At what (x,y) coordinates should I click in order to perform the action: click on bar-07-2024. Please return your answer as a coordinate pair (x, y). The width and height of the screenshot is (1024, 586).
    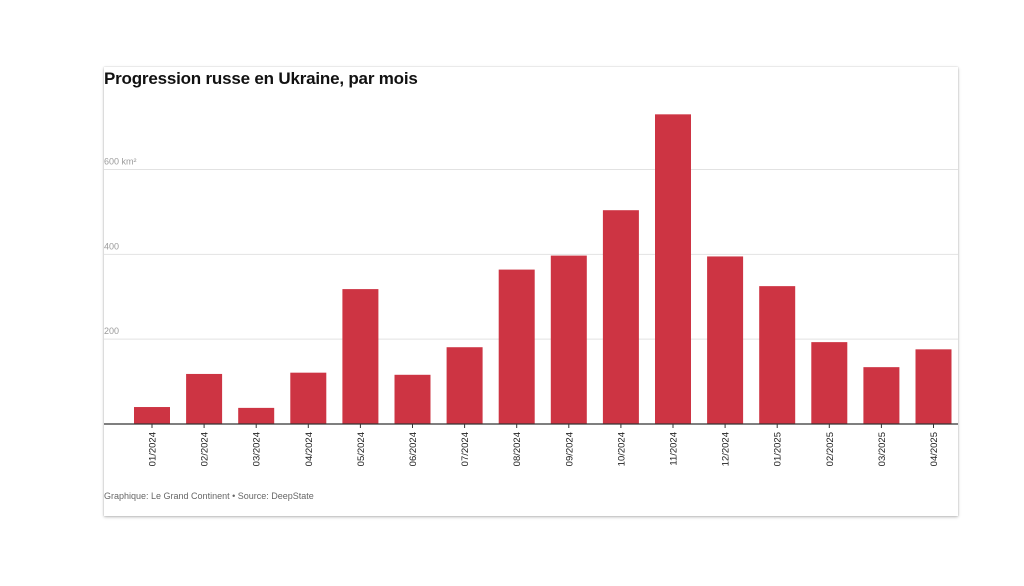
    Looking at the image, I should click on (464, 385).